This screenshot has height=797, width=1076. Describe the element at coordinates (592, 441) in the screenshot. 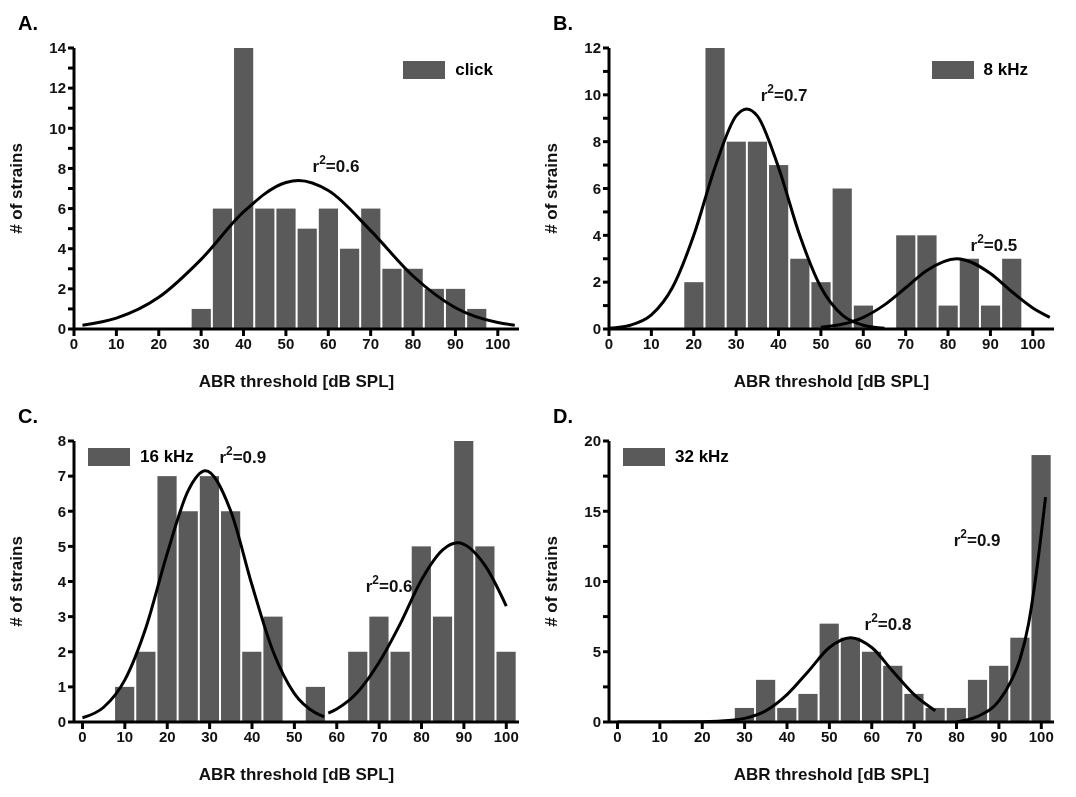

I see `y-tick-label: 20` at that location.